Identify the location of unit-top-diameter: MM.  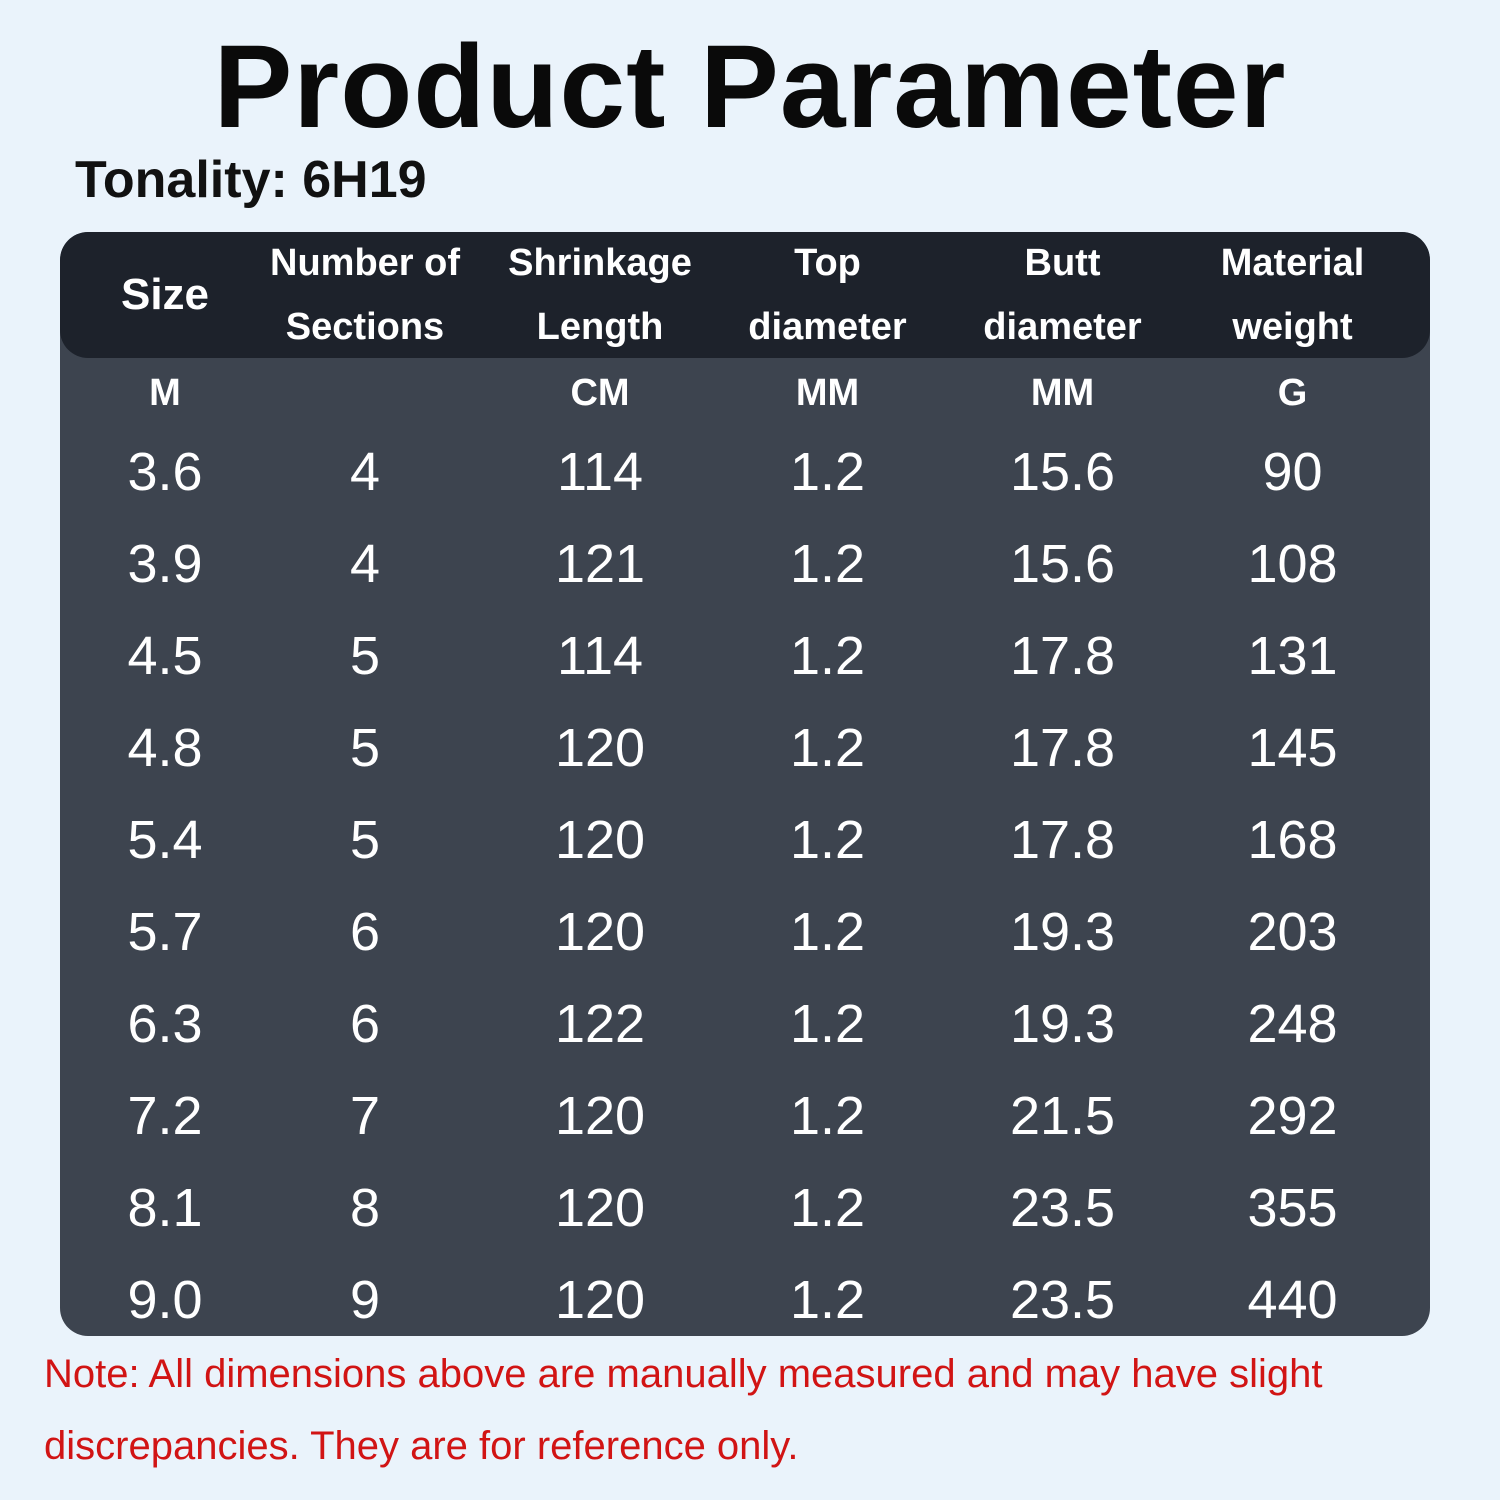
(827, 392).